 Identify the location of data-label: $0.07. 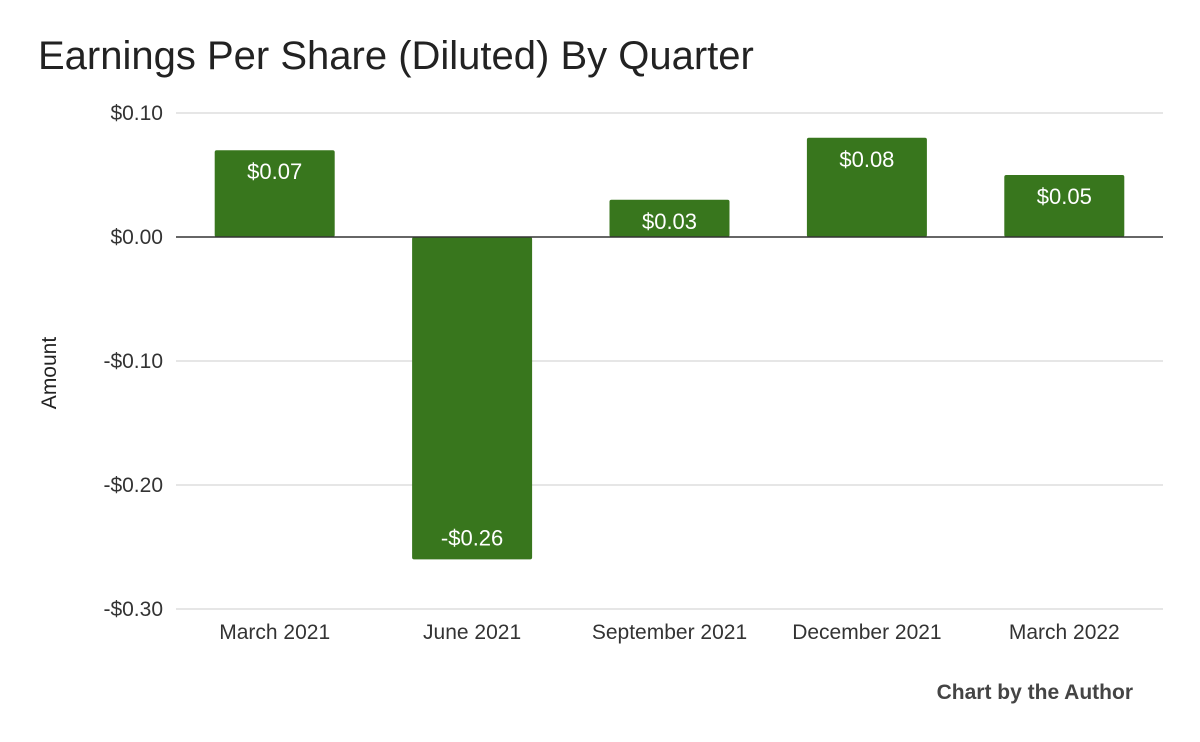
(274, 171).